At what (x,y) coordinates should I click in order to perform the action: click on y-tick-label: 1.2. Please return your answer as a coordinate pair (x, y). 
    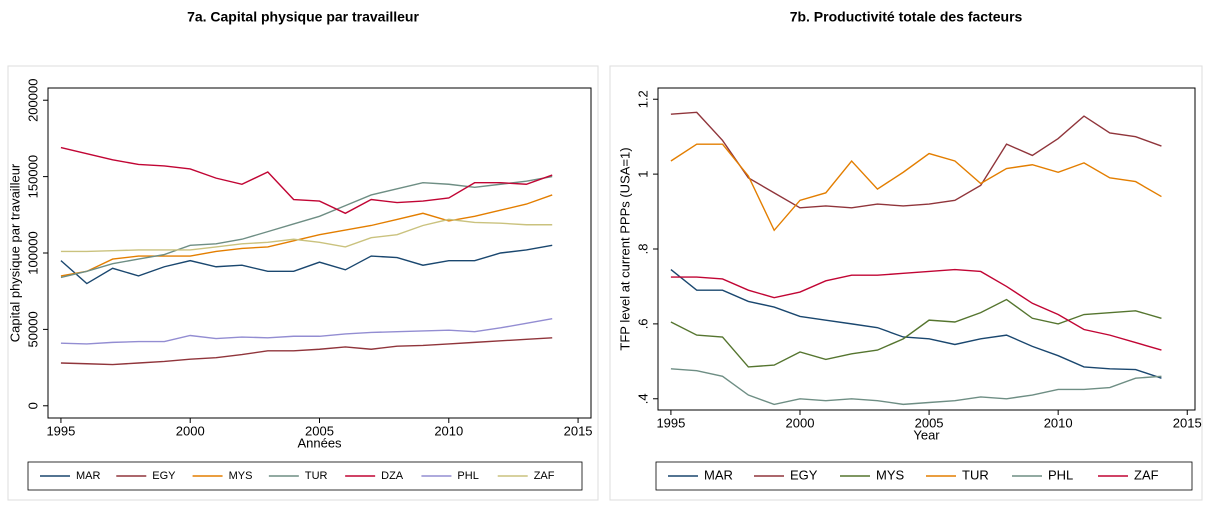
    Looking at the image, I should click on (642, 99).